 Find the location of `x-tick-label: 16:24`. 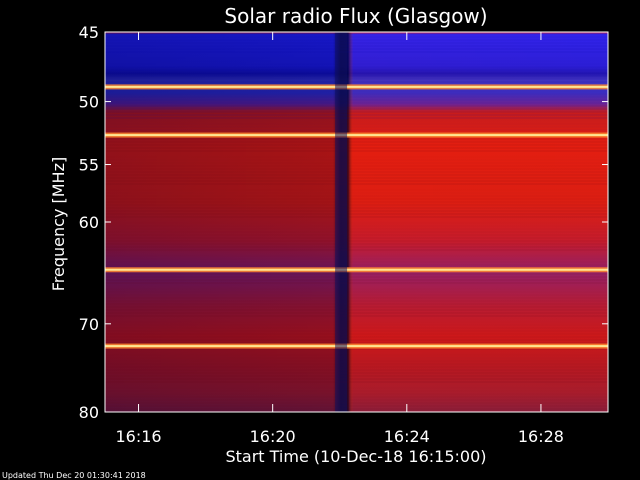

x-tick-label: 16:24 is located at coordinates (407, 436).